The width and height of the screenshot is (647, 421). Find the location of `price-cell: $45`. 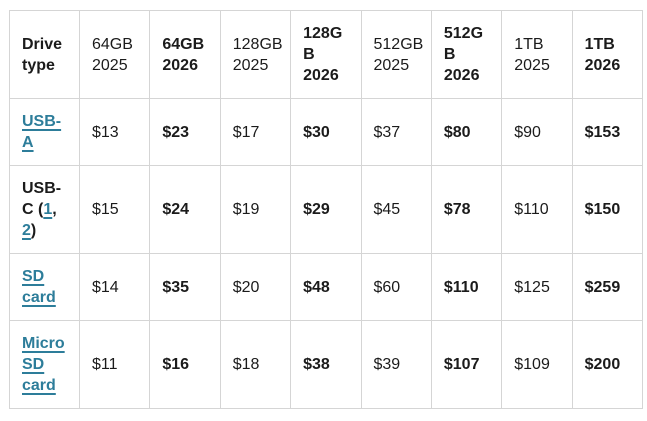

price-cell: $45 is located at coordinates (396, 209).